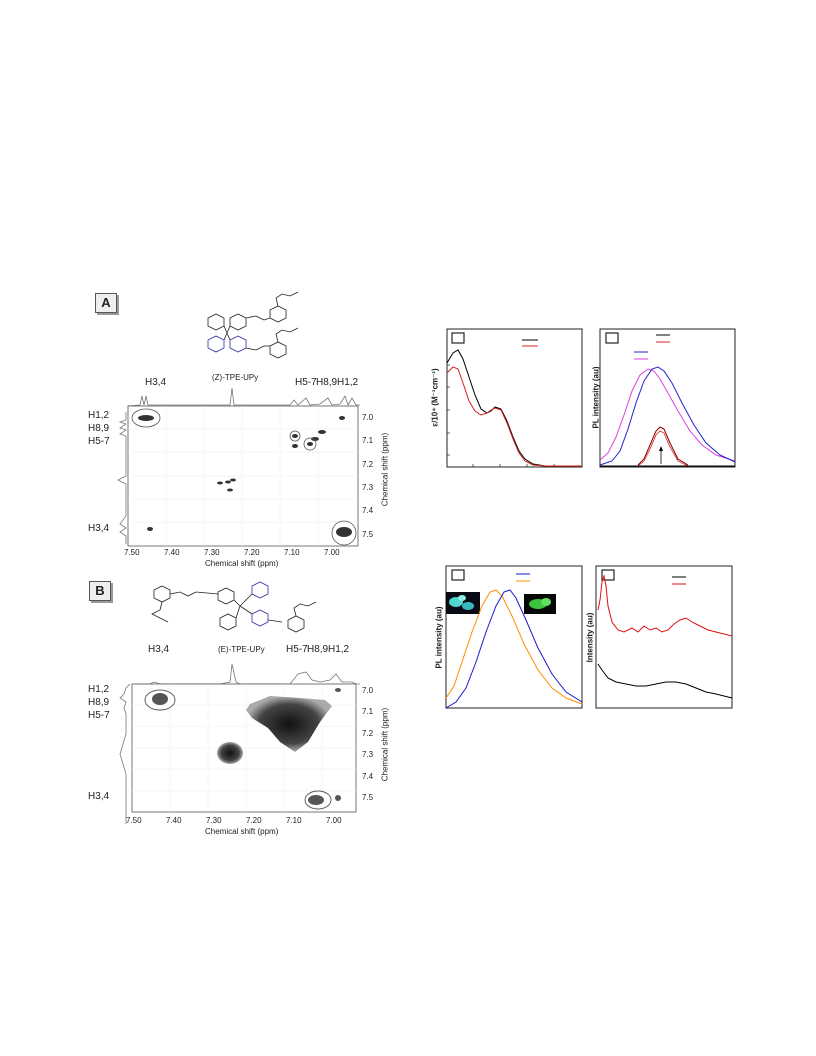 The height and width of the screenshot is (1056, 816). I want to click on chart-1-ylabel: ε/10⁴ (M⁻¹cm⁻¹), so click(435, 397).